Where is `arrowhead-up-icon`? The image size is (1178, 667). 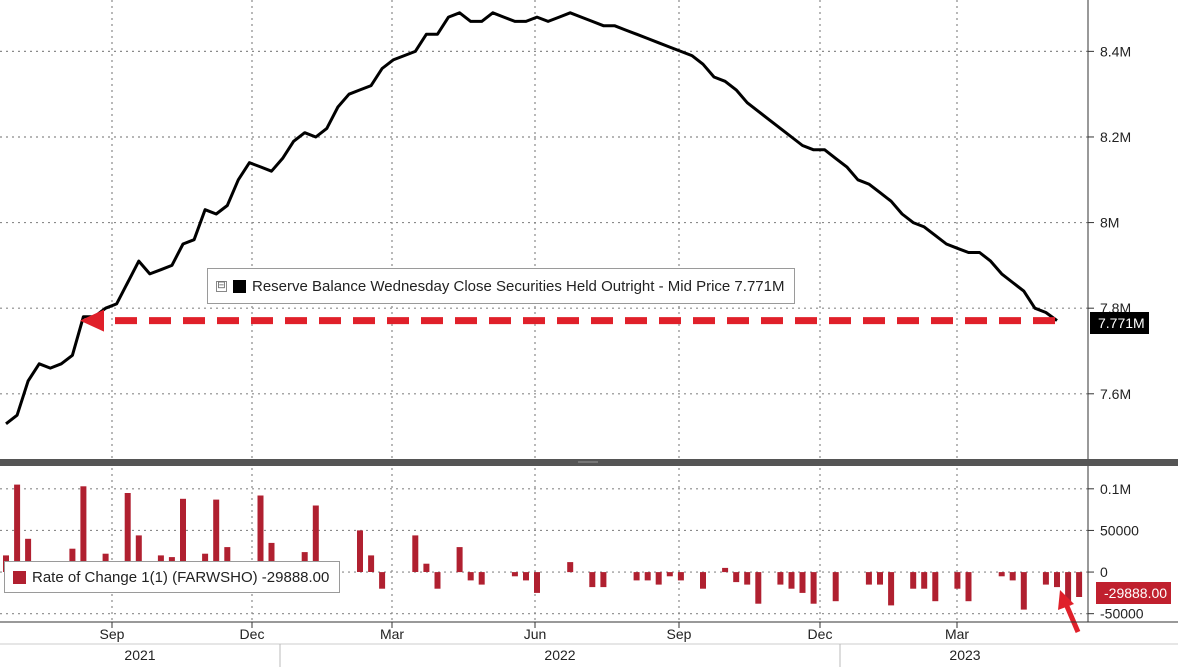
arrowhead-up-icon is located at coordinates (1066, 600).